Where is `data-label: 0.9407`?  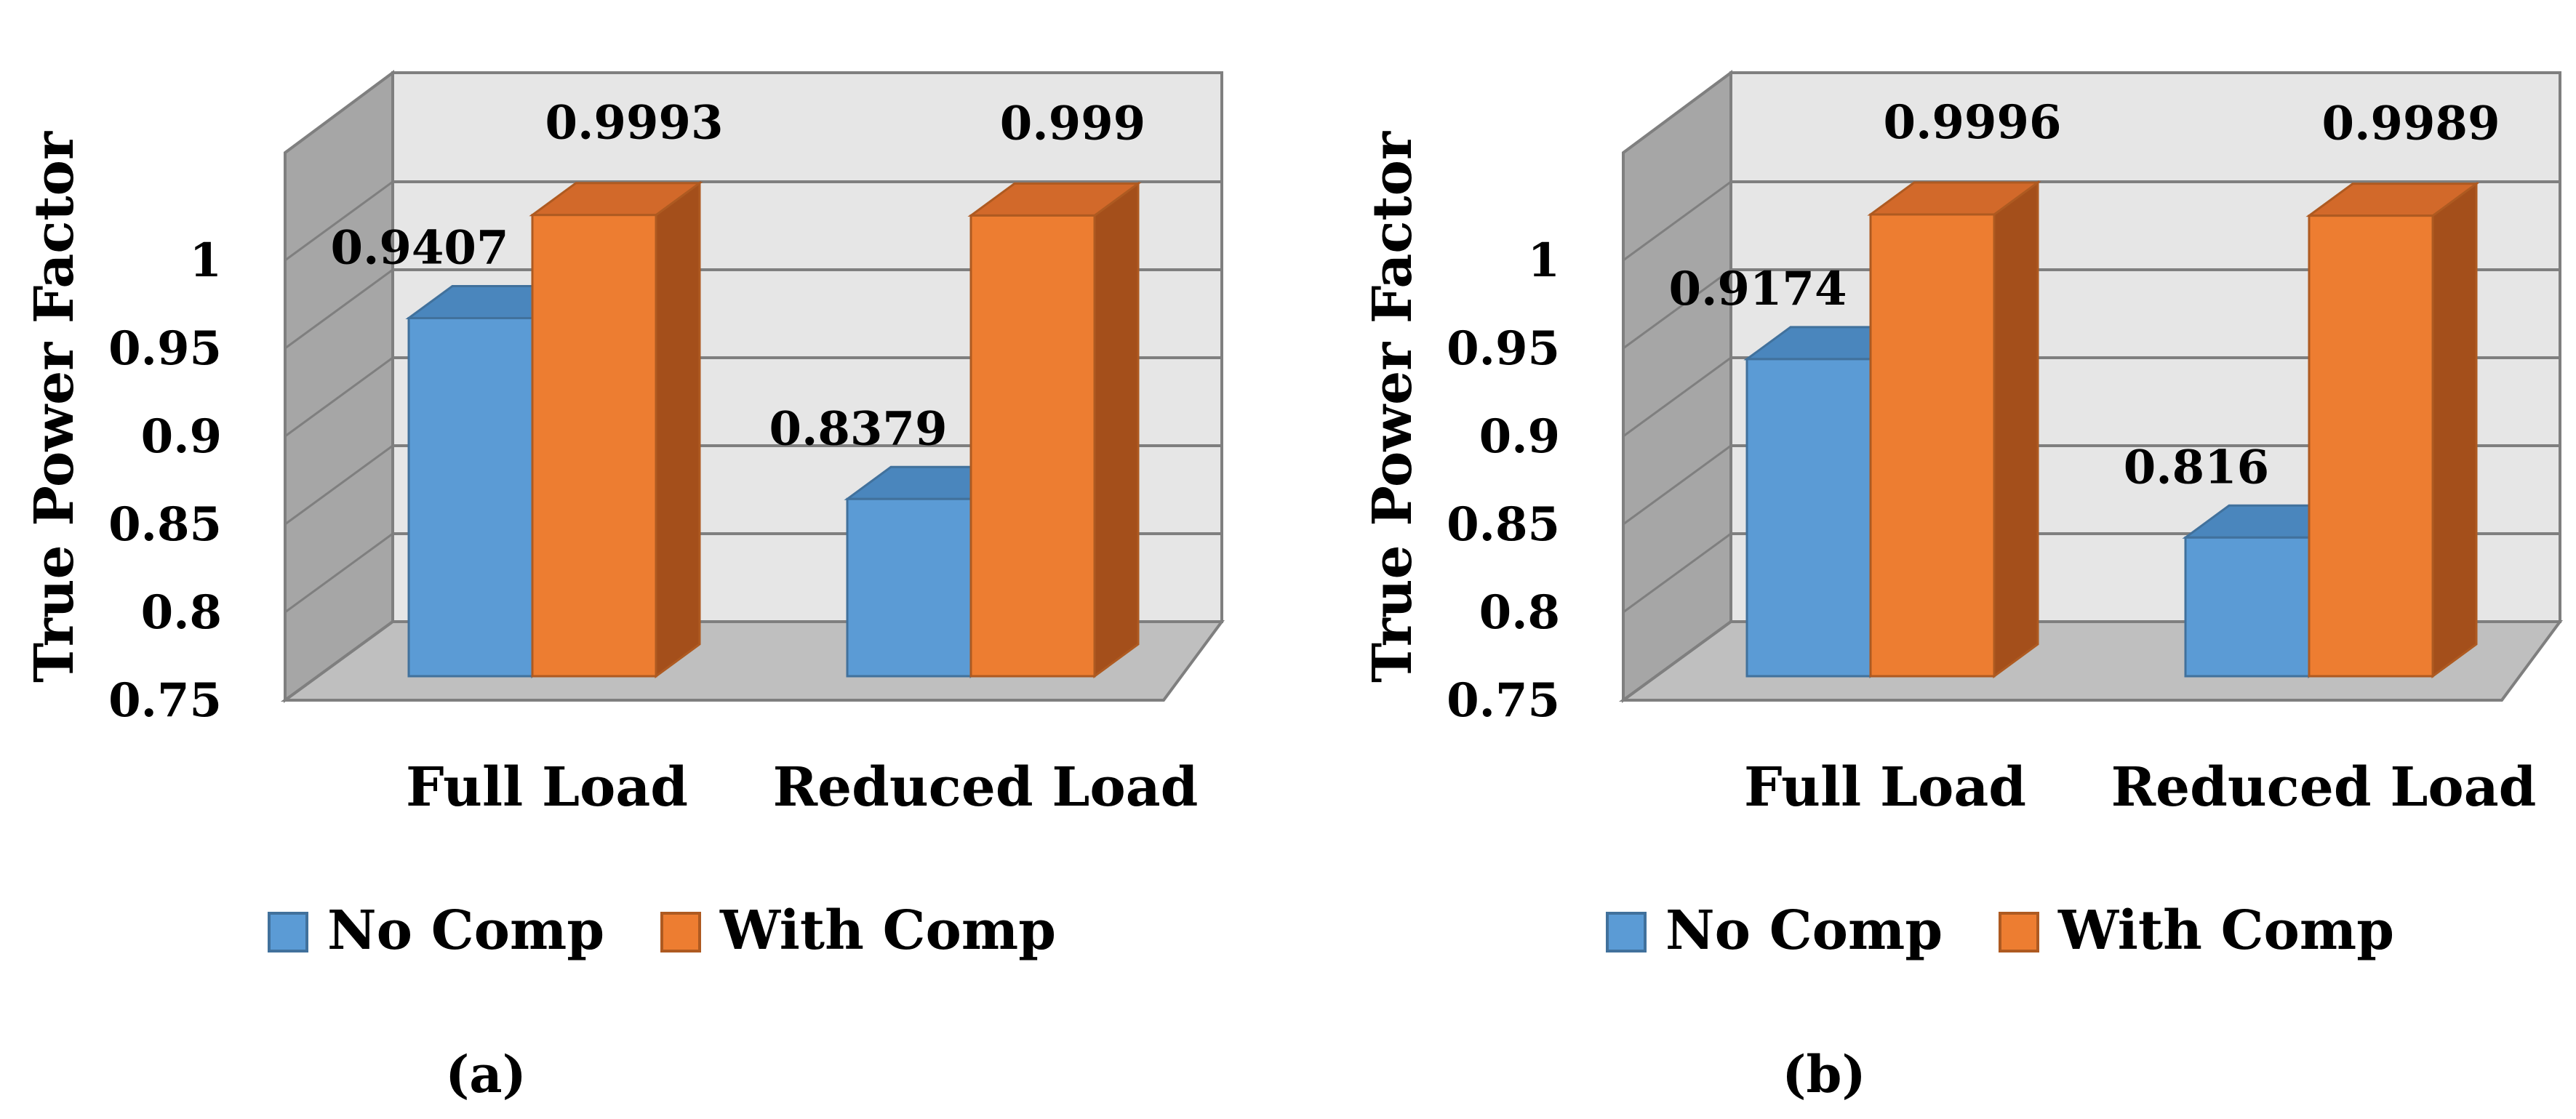
data-label: 0.9407 is located at coordinates (420, 249).